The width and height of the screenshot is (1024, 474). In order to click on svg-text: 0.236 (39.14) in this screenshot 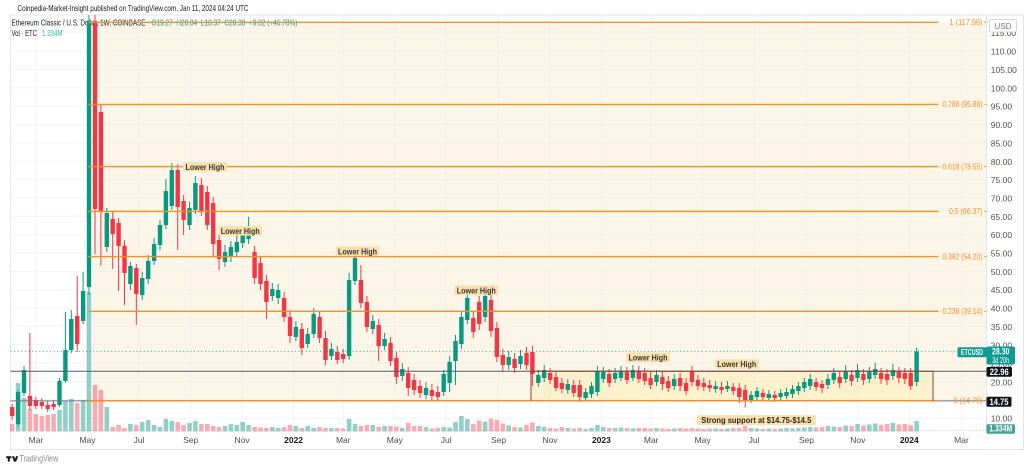, I will do `click(963, 311)`.